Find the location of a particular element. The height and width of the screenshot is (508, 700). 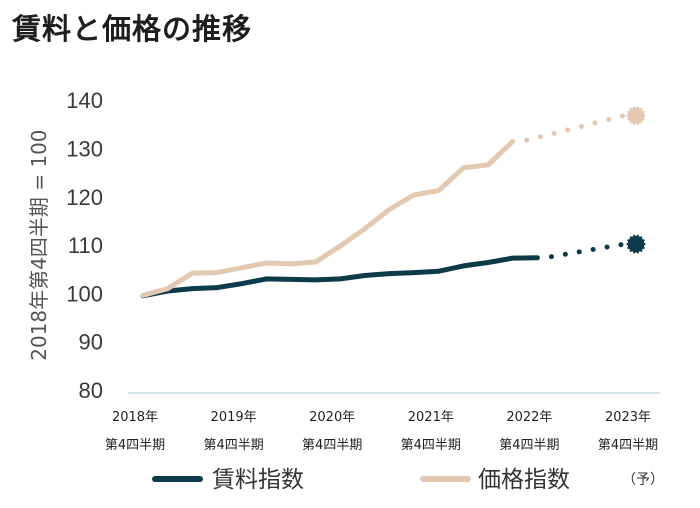

legend-label-2: 価格指数 is located at coordinates (524, 480).